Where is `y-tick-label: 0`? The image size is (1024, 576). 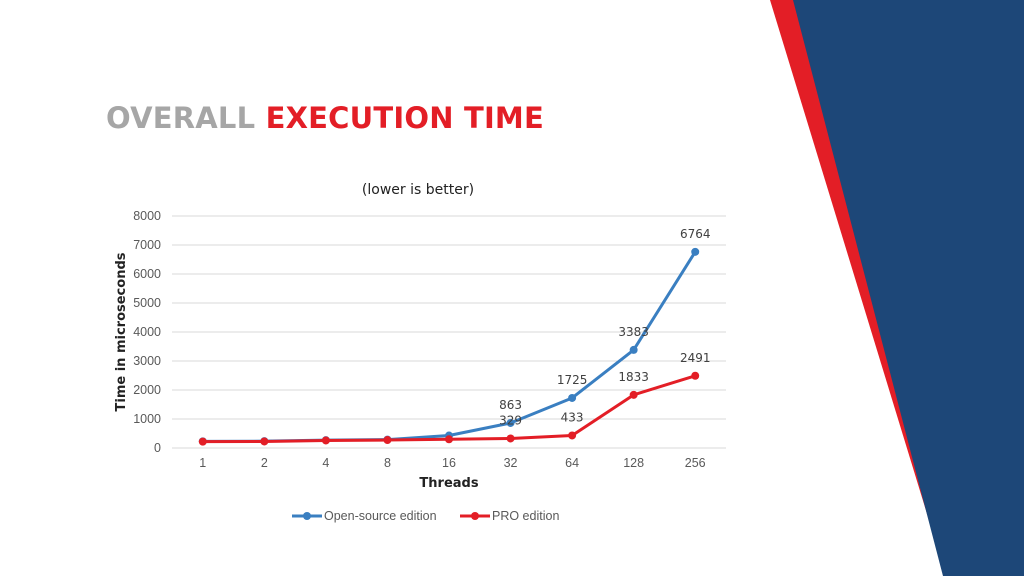 y-tick-label: 0 is located at coordinates (157, 448).